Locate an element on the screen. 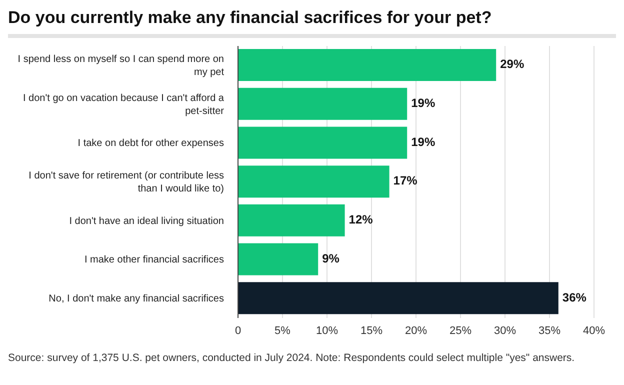 The image size is (624, 385). x-tick-label: 0 is located at coordinates (238, 330).